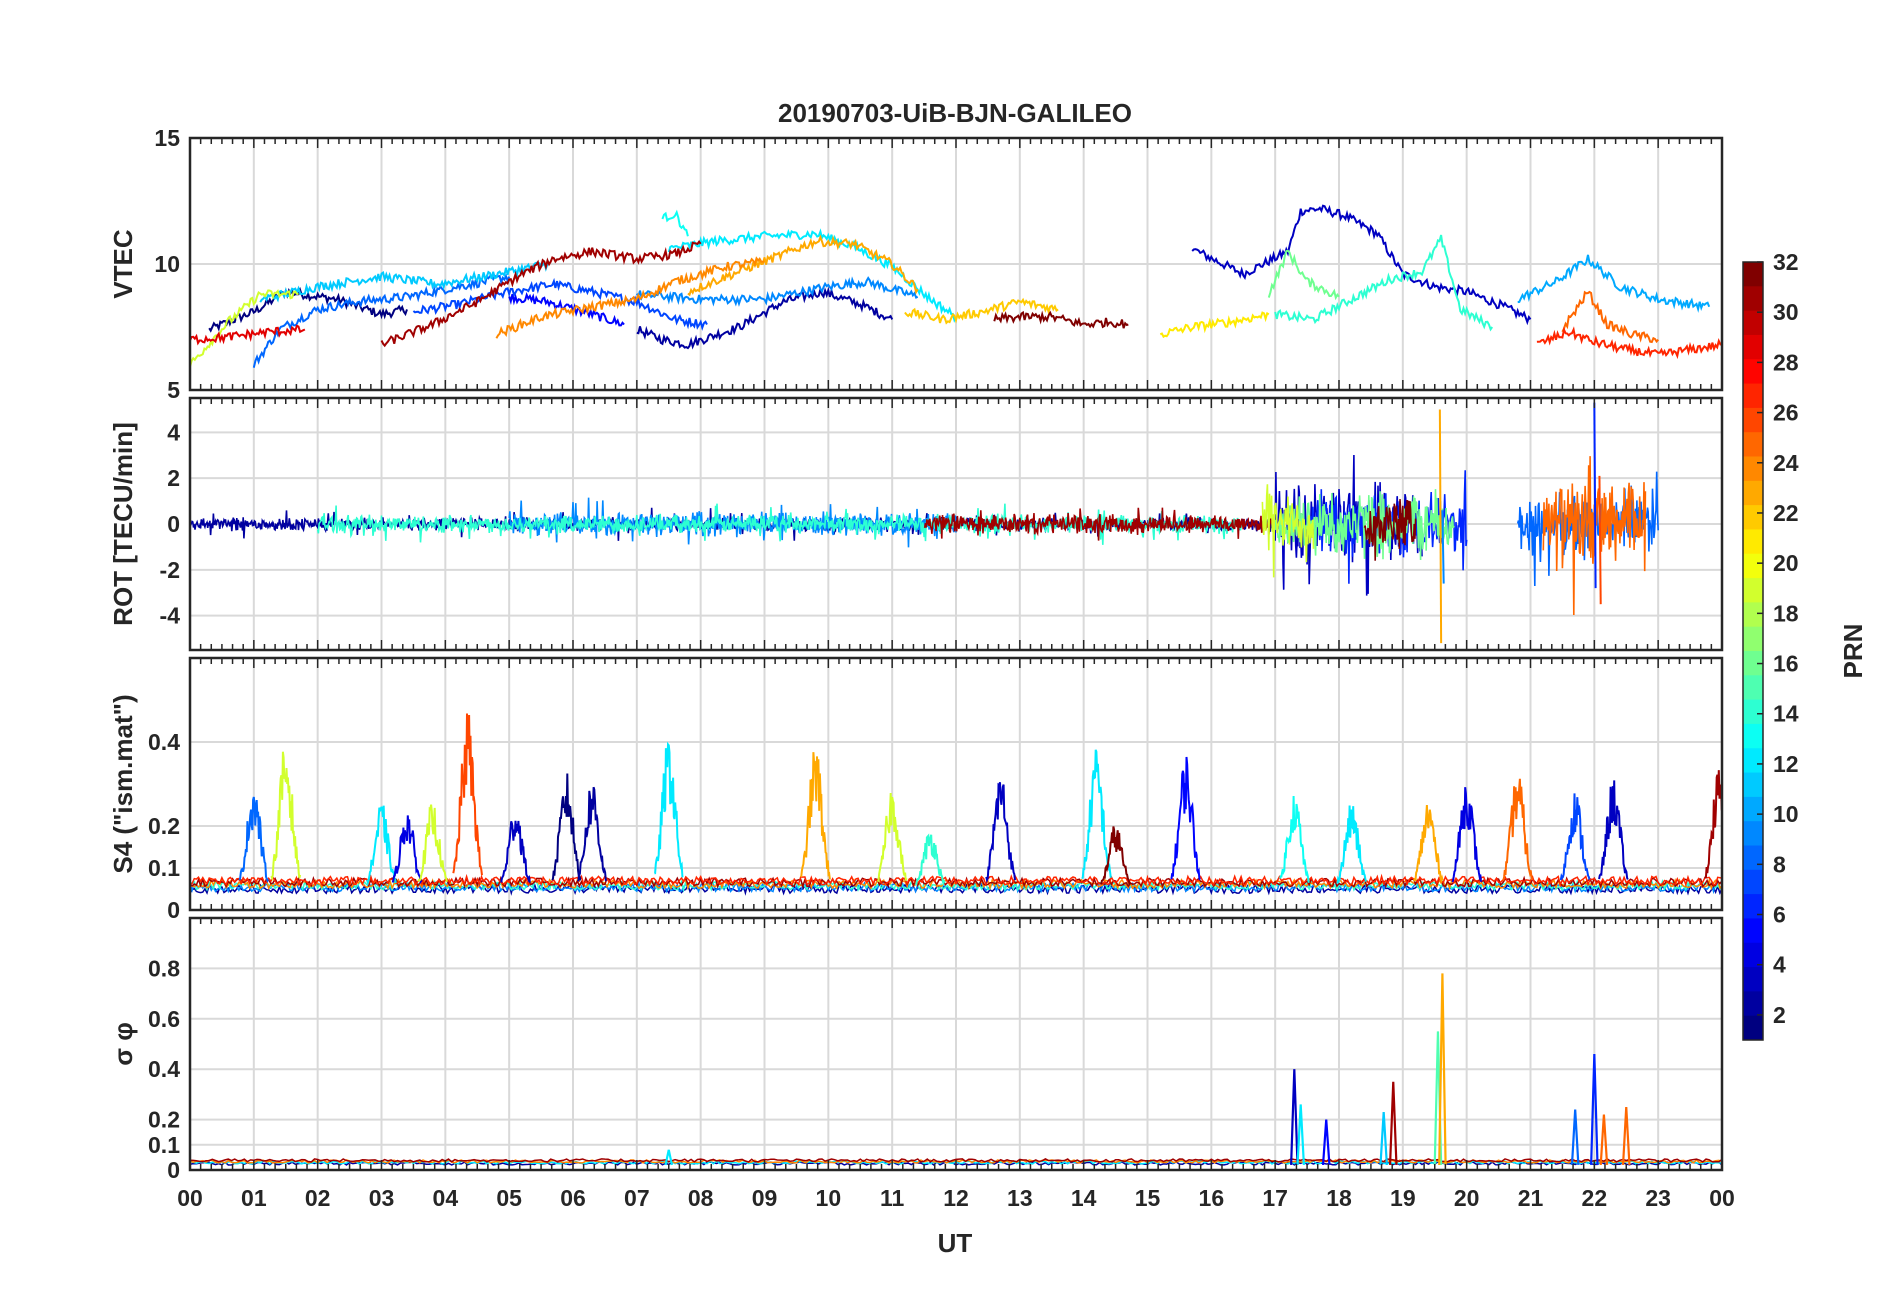  Describe the element at coordinates (1786, 613) in the screenshot. I see `colorbar-tick-label: 18` at that location.